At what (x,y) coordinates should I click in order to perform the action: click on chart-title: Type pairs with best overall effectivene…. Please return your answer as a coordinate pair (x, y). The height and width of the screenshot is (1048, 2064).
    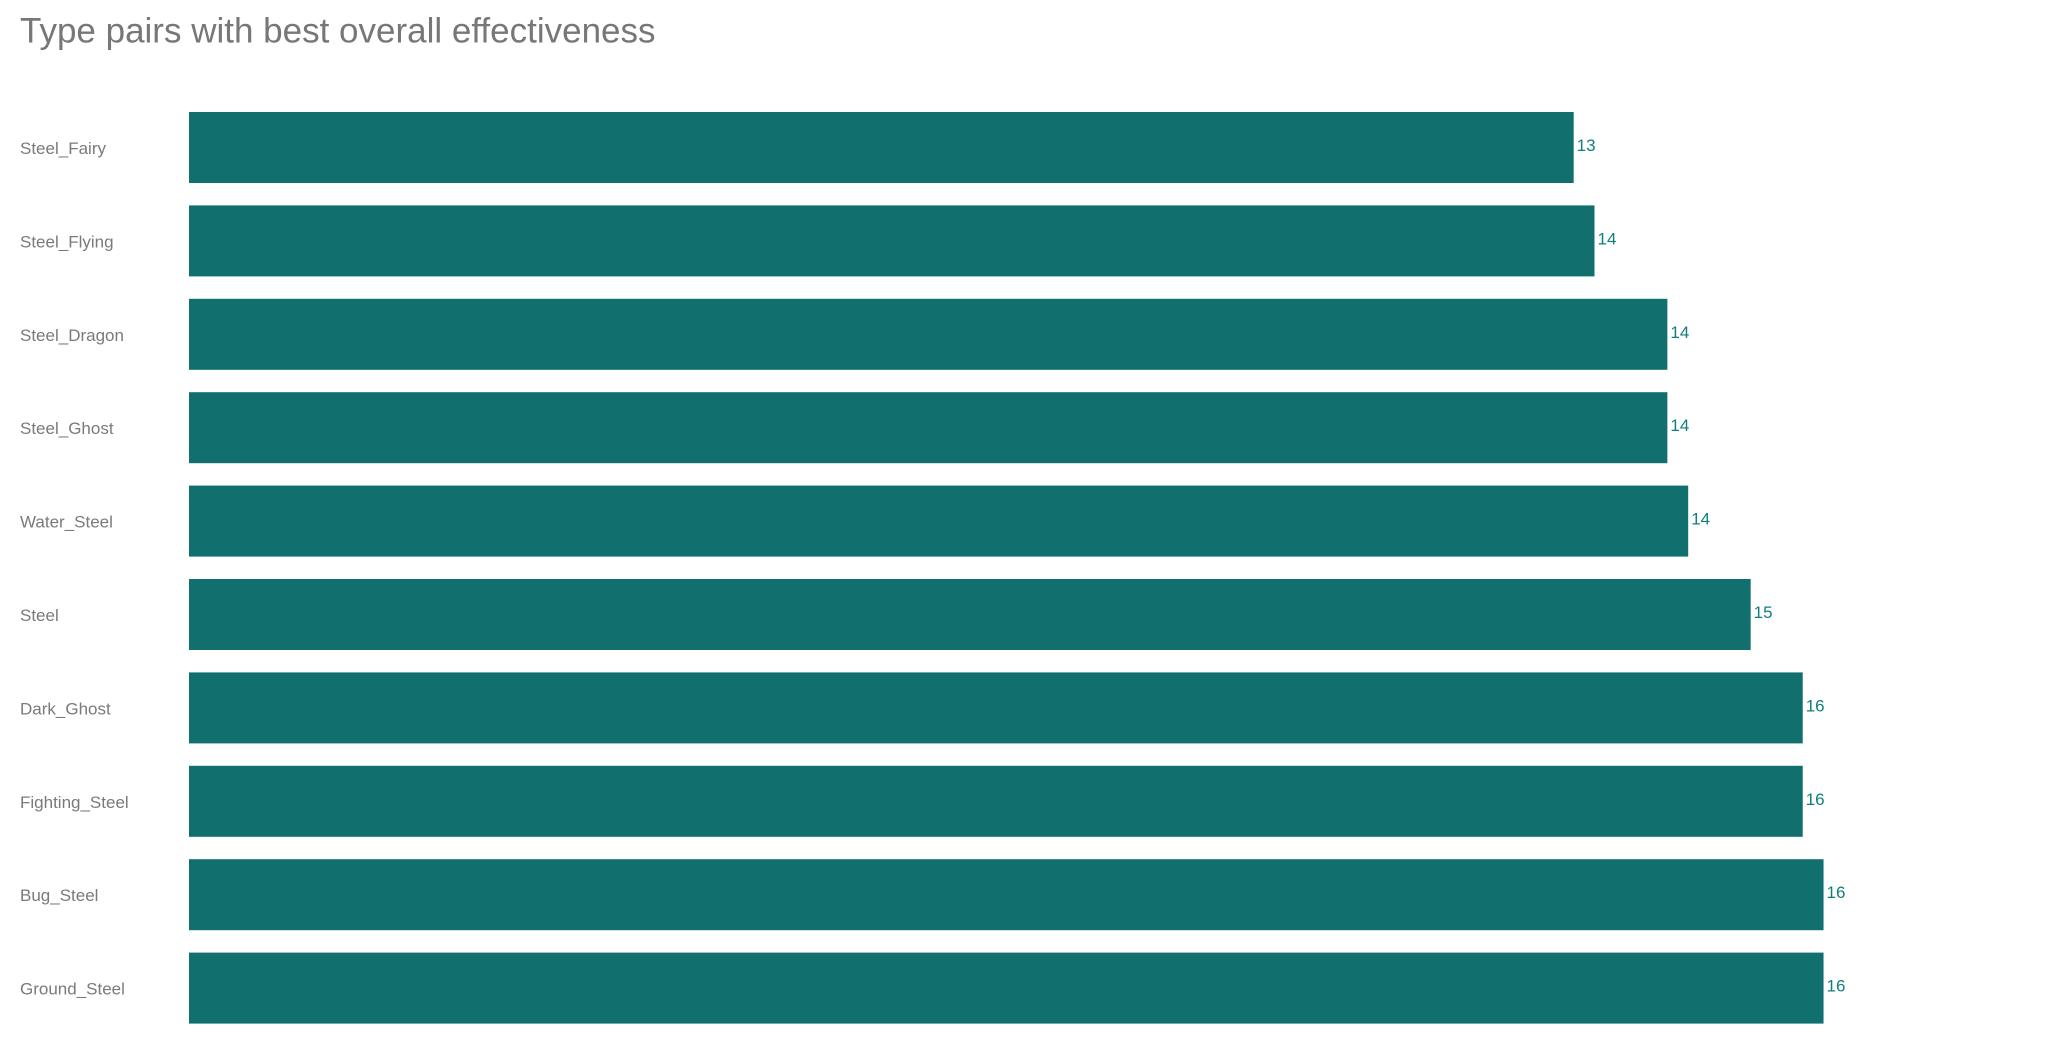
    Looking at the image, I should click on (338, 30).